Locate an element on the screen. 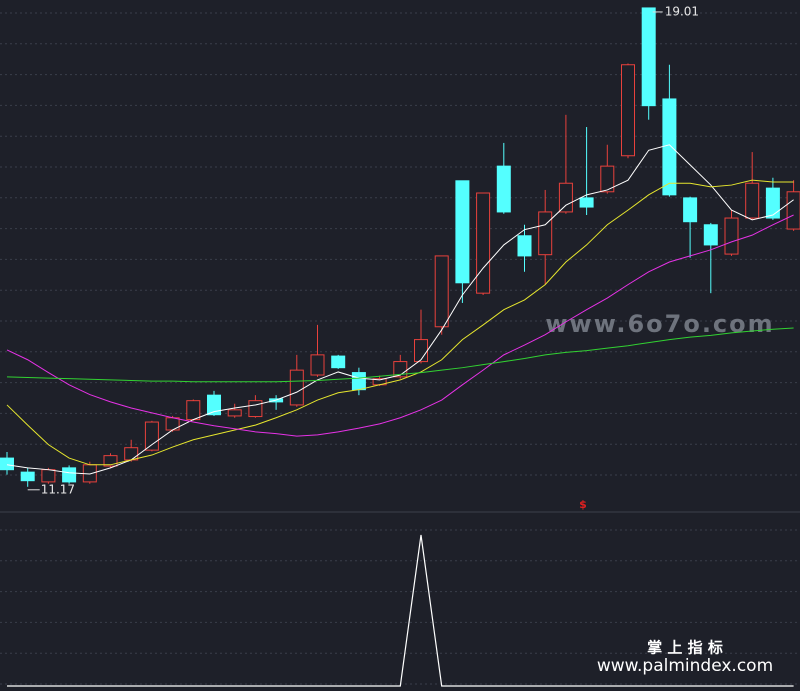 The image size is (800, 691). signal-mark: $ is located at coordinates (583, 504).